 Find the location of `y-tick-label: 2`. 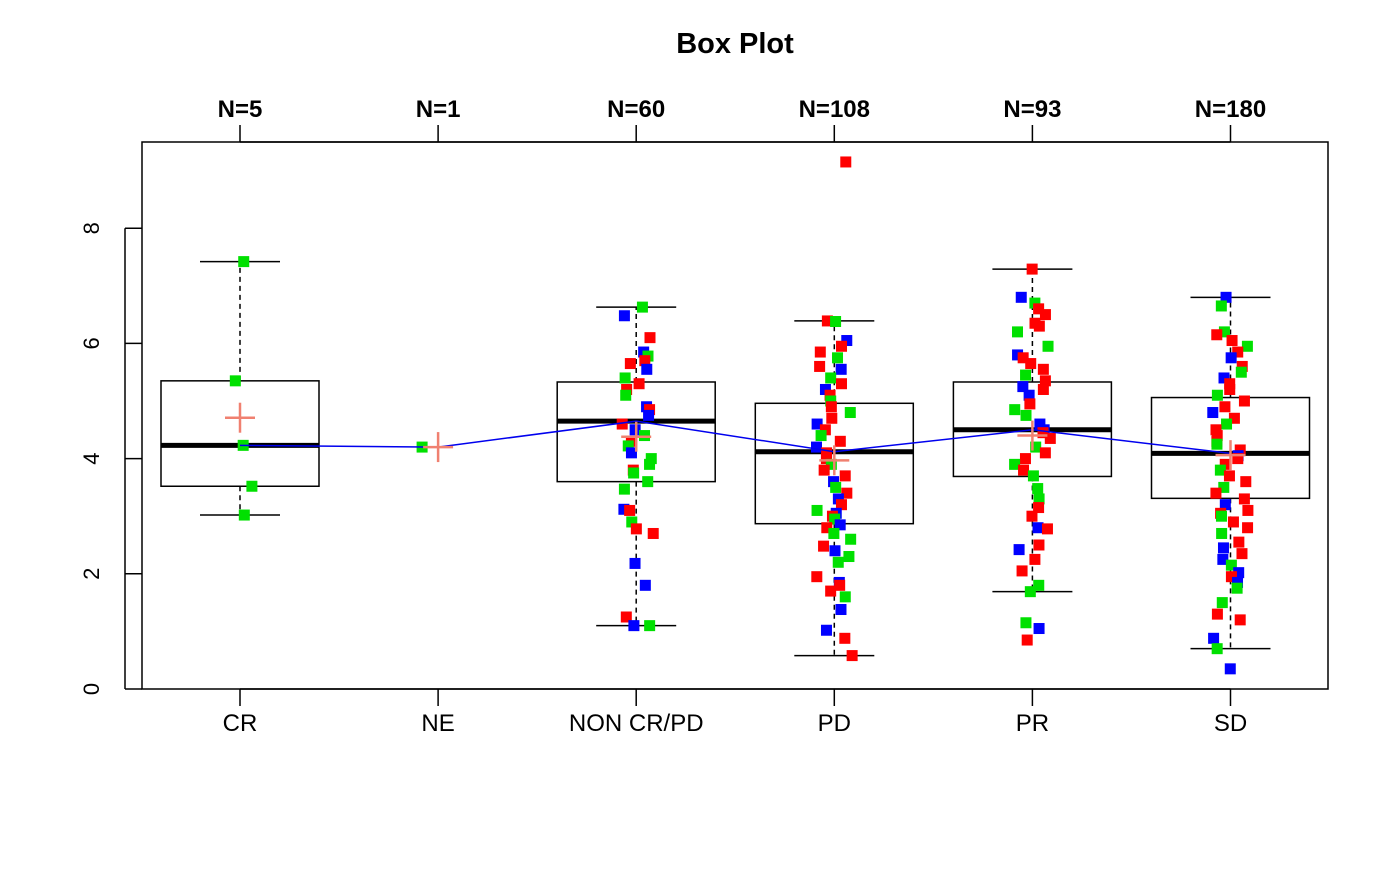

y-tick-label: 2 is located at coordinates (91, 574).